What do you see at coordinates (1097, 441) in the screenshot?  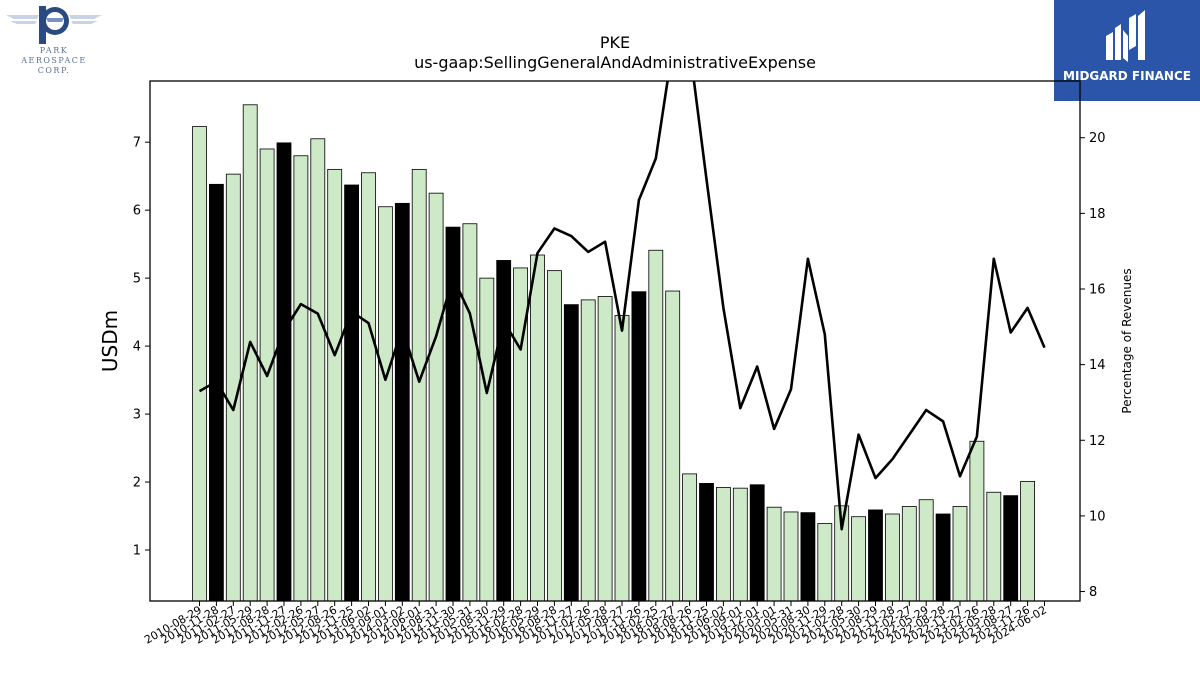 I see `y2-tick-label: 12` at bounding box center [1097, 441].